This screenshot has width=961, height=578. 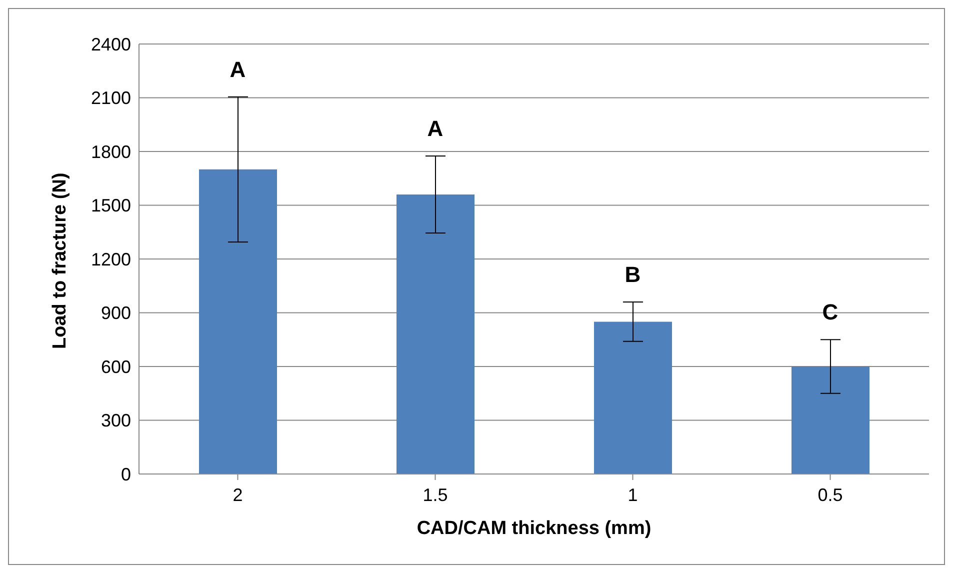 What do you see at coordinates (115, 366) in the screenshot?
I see `y-tick-label: 600` at bounding box center [115, 366].